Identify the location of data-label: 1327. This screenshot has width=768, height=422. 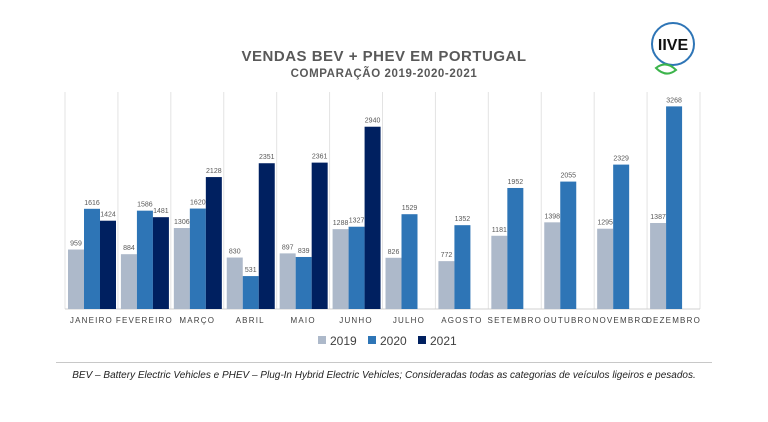
(357, 221).